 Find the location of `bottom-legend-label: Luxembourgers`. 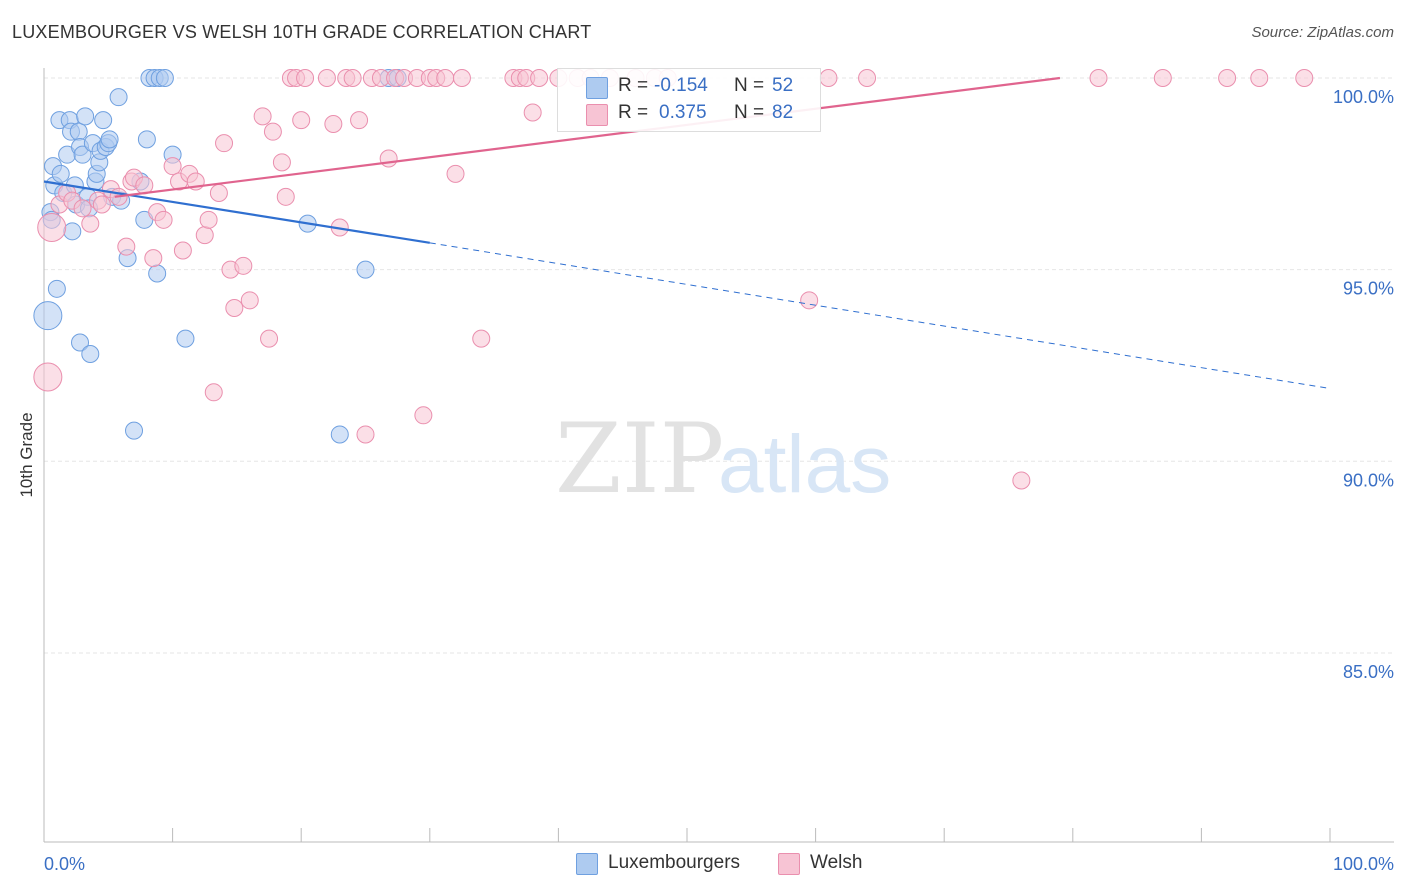

bottom-legend-label: Luxembourgers is located at coordinates (674, 862).